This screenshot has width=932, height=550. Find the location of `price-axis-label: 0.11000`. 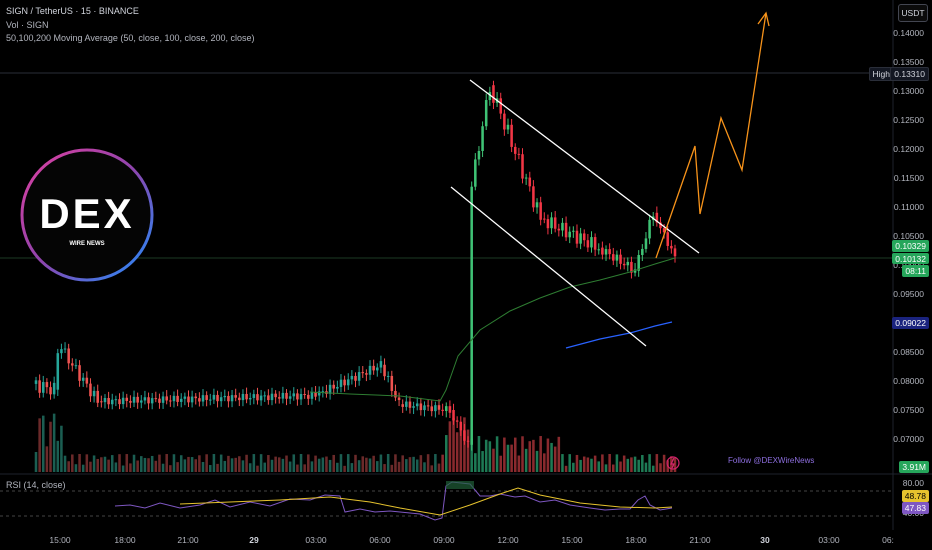

price-axis-label: 0.11000 is located at coordinates (908, 207).